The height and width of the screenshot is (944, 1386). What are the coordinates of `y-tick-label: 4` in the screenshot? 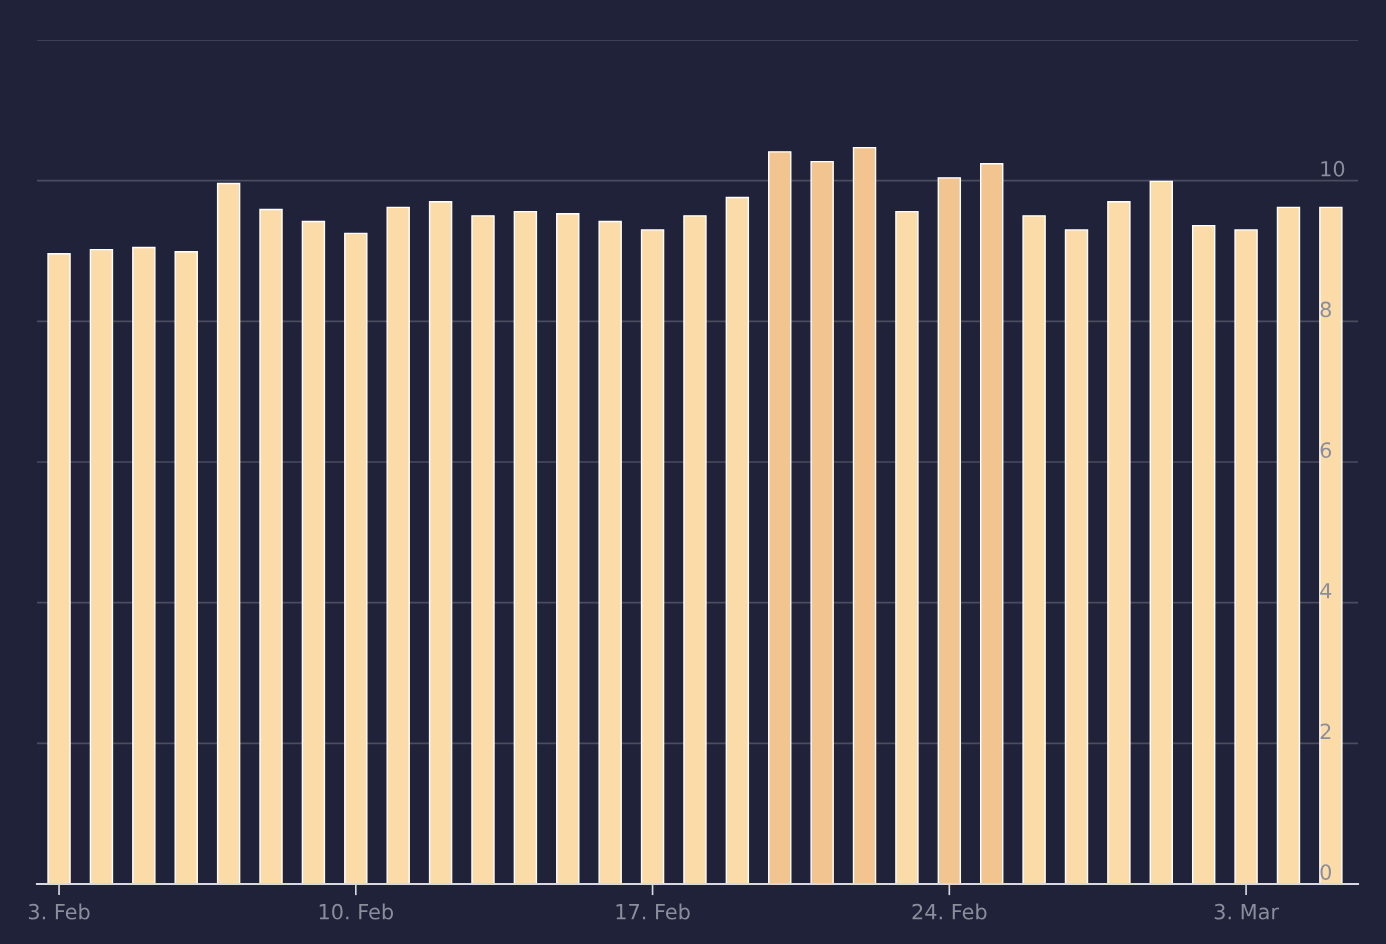 It's located at (1326, 591).